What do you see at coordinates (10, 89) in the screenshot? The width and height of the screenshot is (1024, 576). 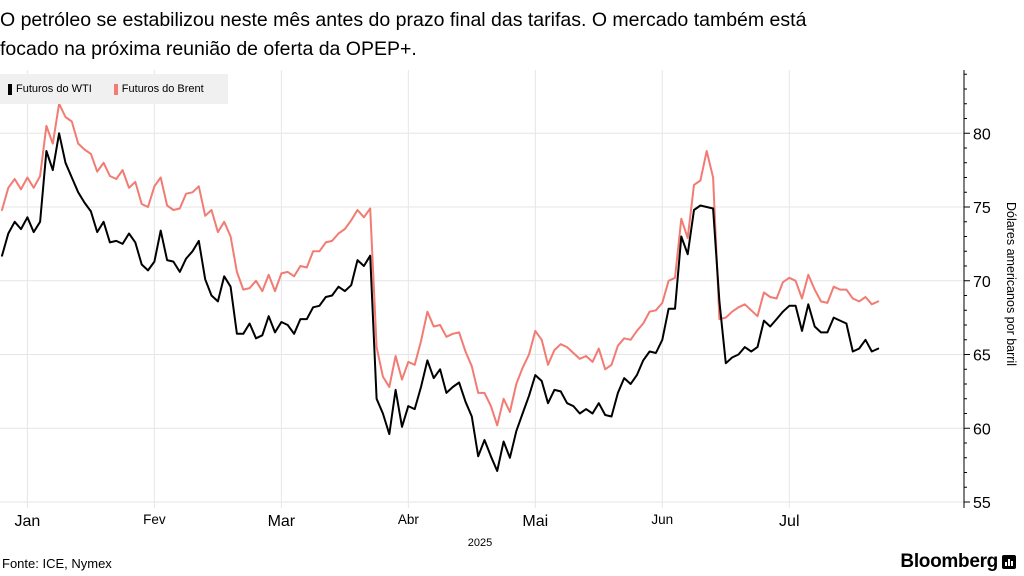 I see `legend-swatch-wti` at bounding box center [10, 89].